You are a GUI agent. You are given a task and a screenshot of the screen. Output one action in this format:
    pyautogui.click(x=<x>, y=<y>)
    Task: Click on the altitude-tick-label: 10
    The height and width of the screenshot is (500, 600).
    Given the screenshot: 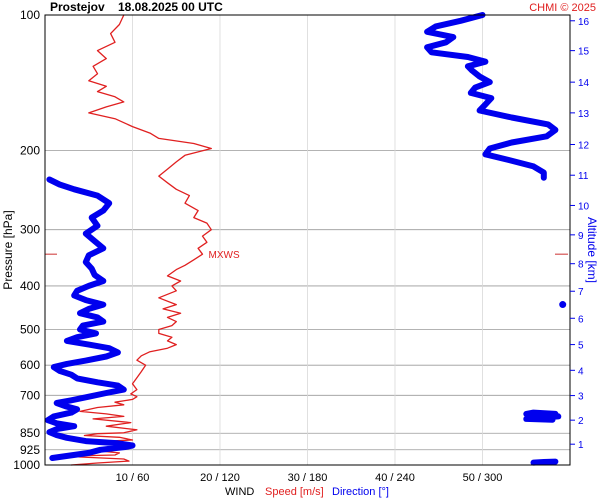 What is the action you would take?
    pyautogui.click(x=584, y=206)
    